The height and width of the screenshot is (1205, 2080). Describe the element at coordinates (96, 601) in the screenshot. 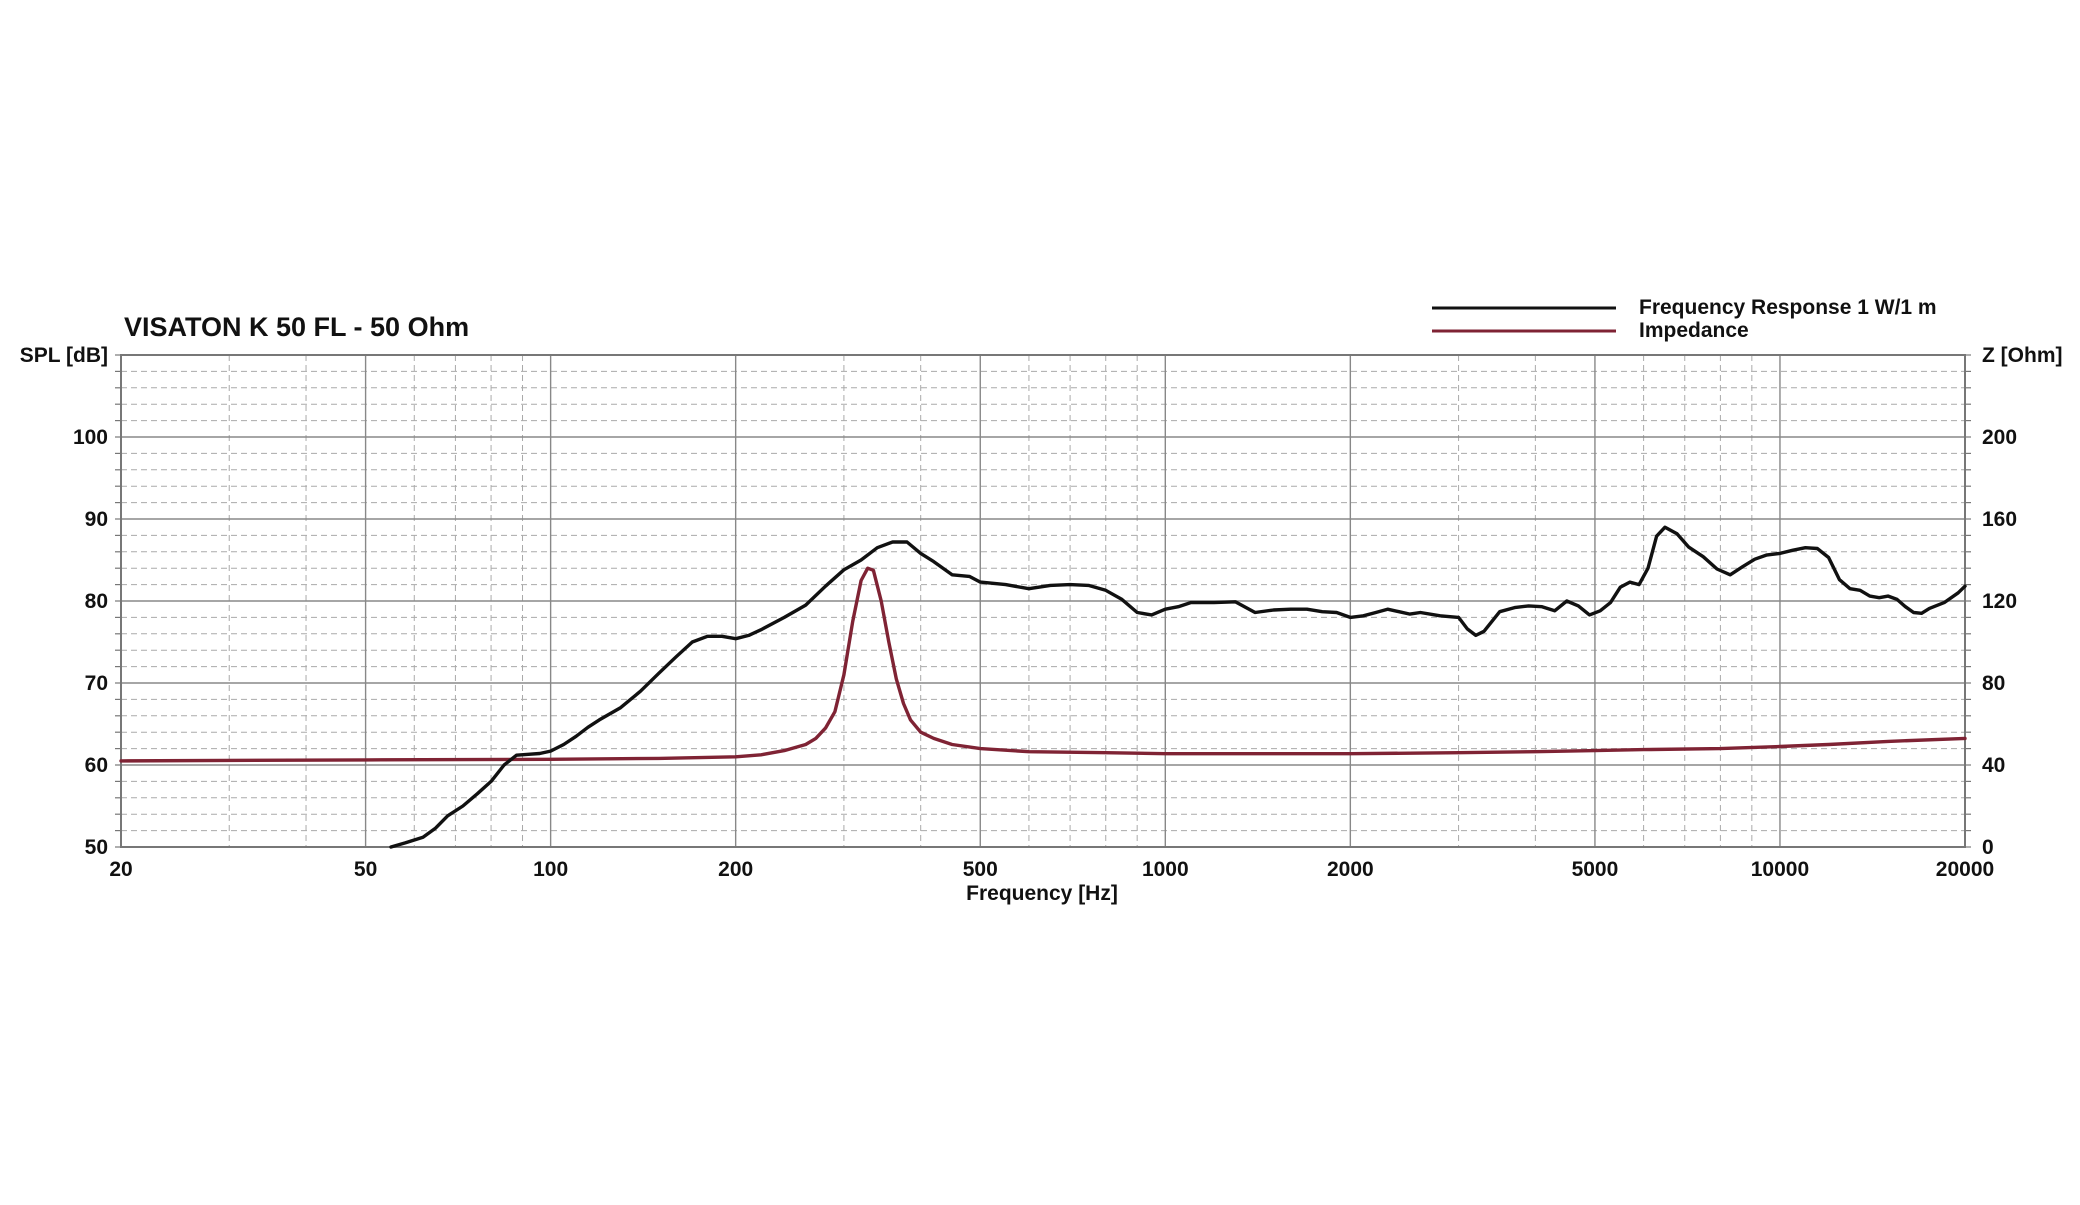

I see `y-left-tick-label: 80` at that location.